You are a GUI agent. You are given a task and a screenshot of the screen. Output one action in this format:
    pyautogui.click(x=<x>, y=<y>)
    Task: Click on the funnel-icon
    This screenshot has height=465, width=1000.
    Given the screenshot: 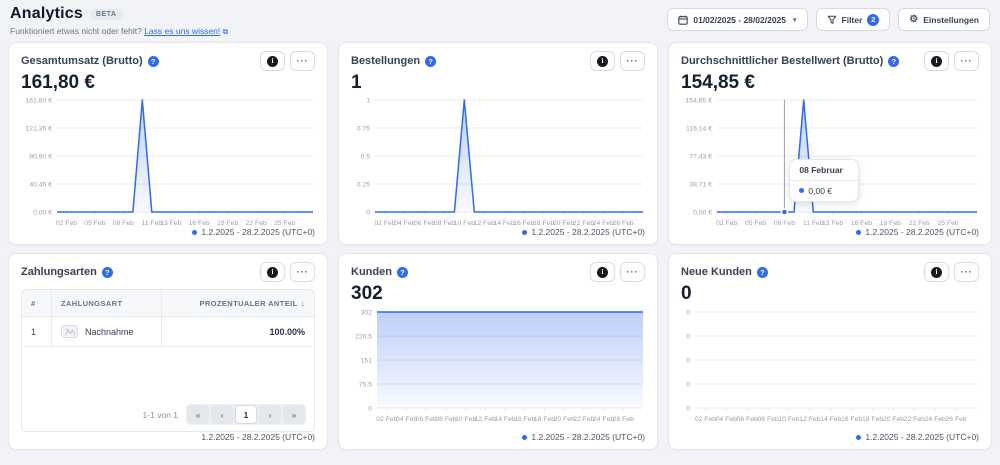 What is the action you would take?
    pyautogui.click(x=831, y=19)
    